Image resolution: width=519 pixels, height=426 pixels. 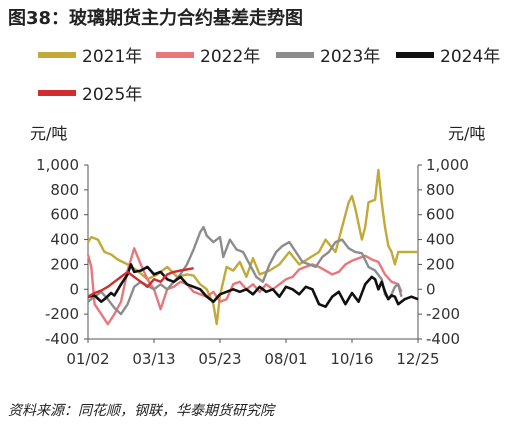 What do you see at coordinates (440, 215) in the screenshot?
I see `y-tick-label-right: 600` at bounding box center [440, 215].